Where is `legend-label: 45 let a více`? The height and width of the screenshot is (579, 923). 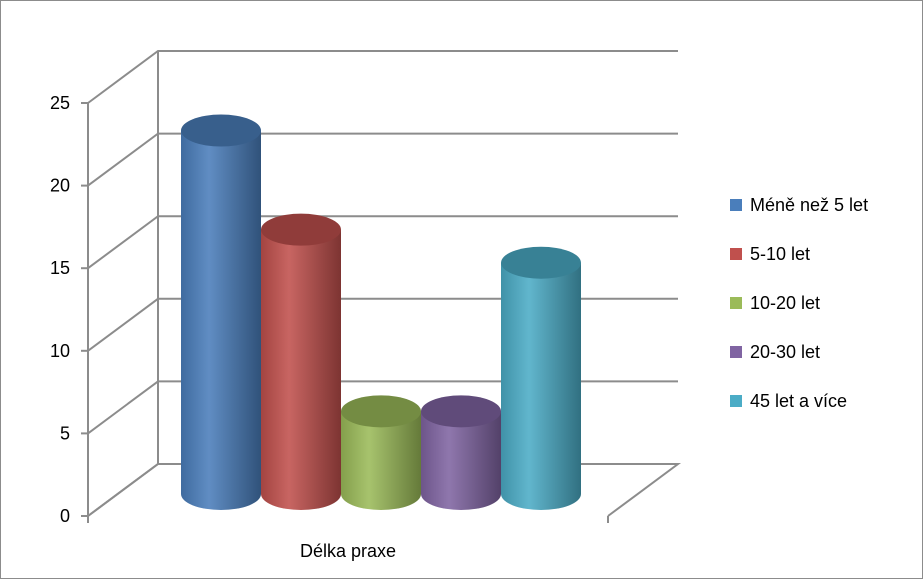 legend-label: 45 let a více is located at coordinates (798, 401).